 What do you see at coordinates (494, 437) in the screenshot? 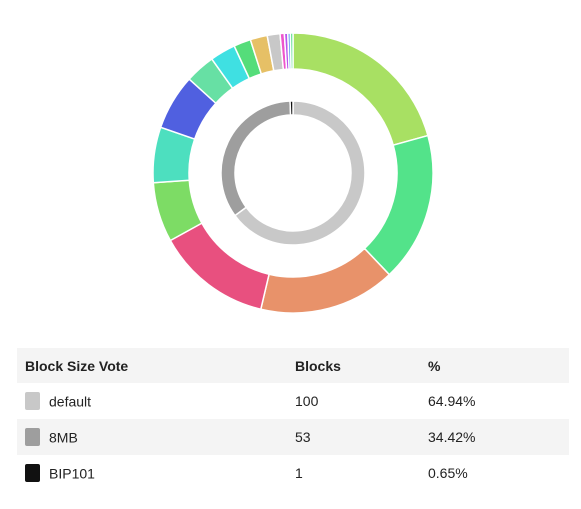
I see `percent-cell: 34.42%` at bounding box center [494, 437].